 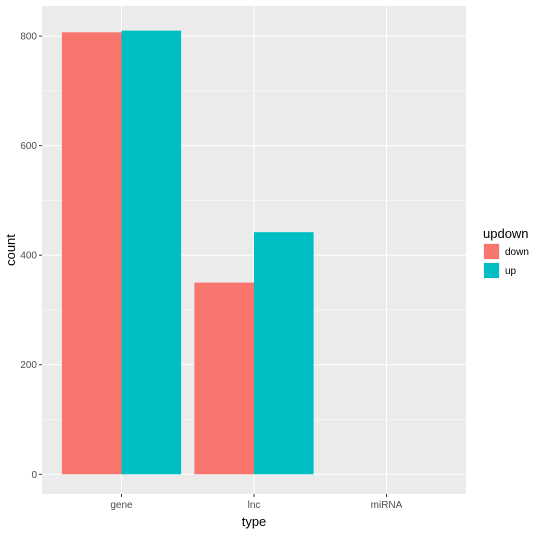 What do you see at coordinates (28, 365) in the screenshot?
I see `y-tick-label-200: 200` at bounding box center [28, 365].